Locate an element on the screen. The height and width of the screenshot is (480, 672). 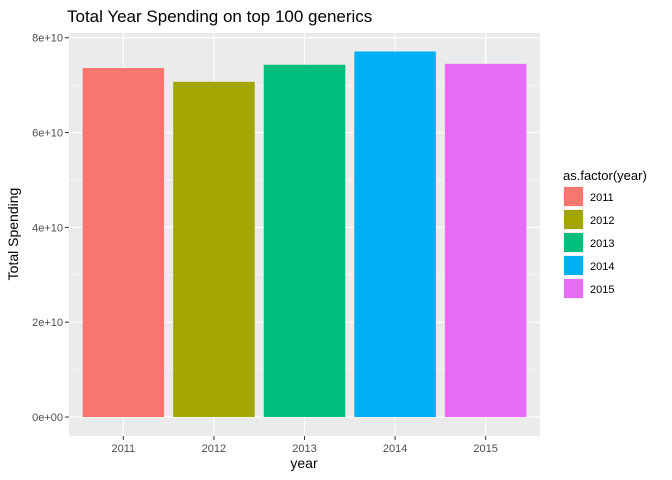
y-tick-label: 4e+10 is located at coordinates (47, 228).